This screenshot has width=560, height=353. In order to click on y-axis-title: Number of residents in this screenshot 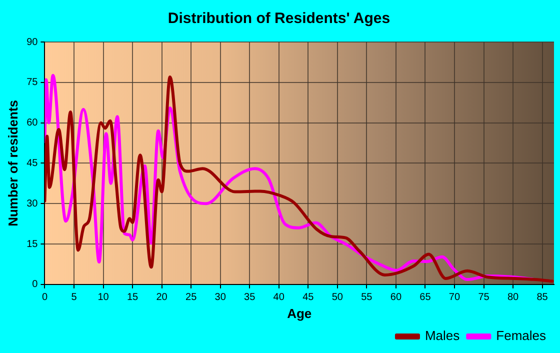, I will do `click(12, 163)`.